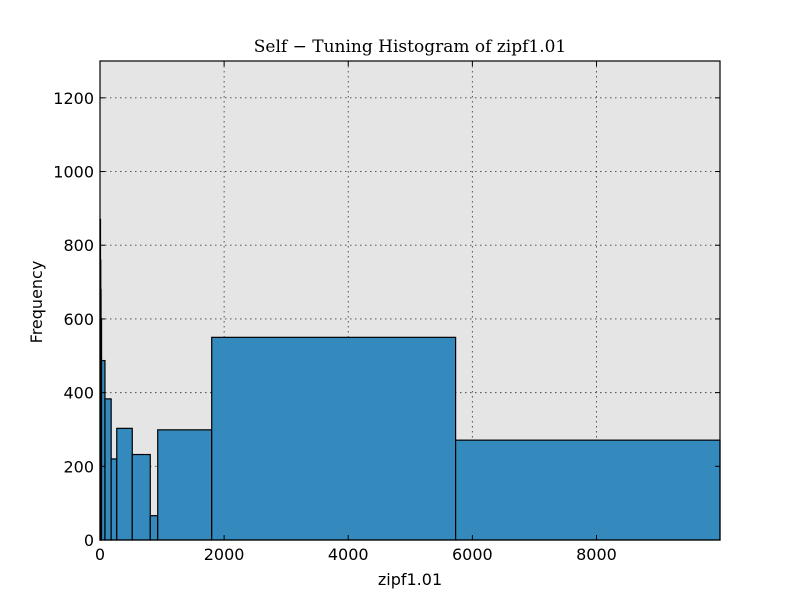 This screenshot has height=600, width=800. What do you see at coordinates (89, 540) in the screenshot?
I see `y-tick-label: 0` at bounding box center [89, 540].